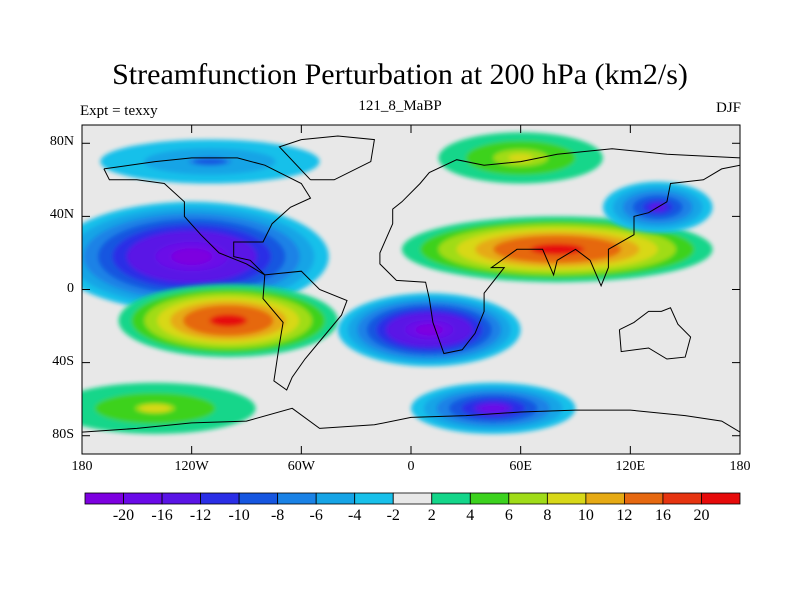  I want to click on lon-tick-label: 120E, so click(630, 466).